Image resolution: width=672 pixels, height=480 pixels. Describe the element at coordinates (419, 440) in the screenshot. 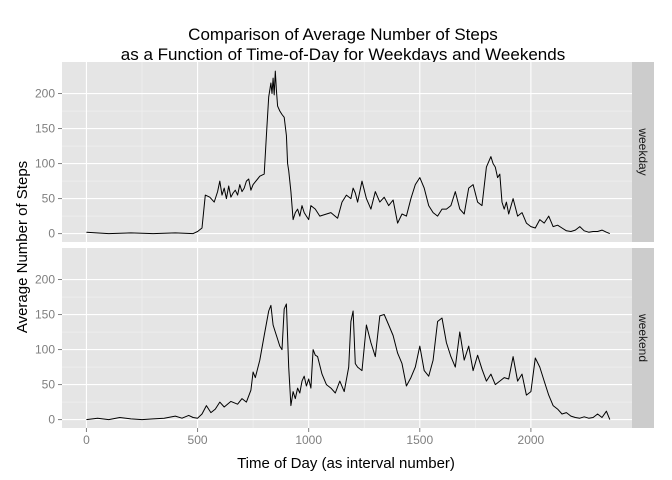

I see `x-tick-label: 1500` at that location.